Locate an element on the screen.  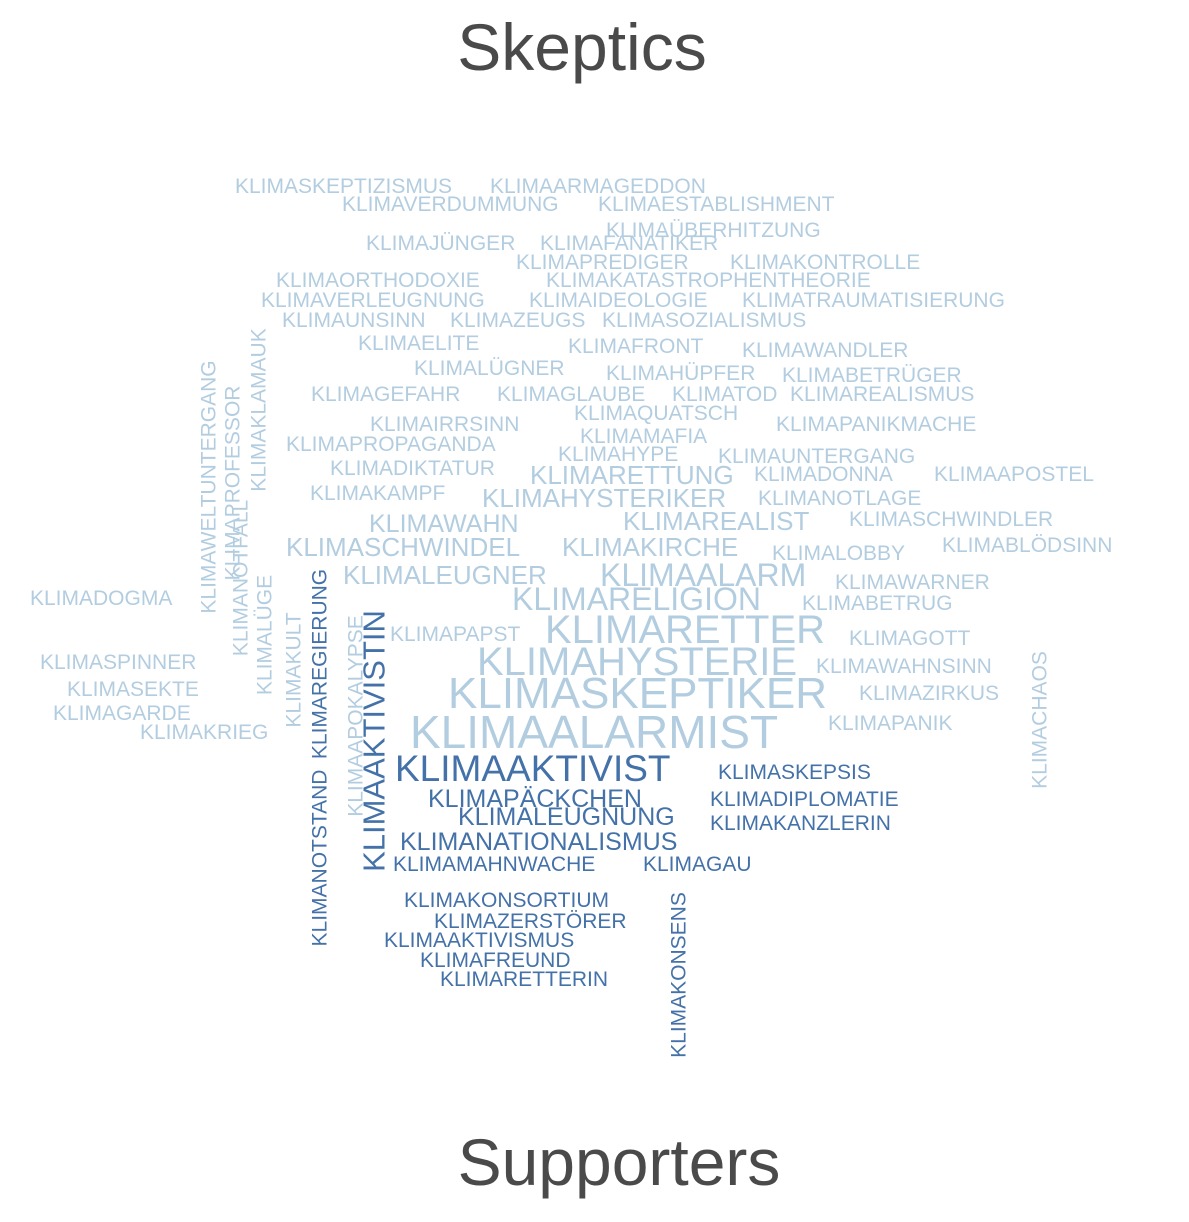
skeptic-word-klimadiktatur: KLIMADIKTATUR is located at coordinates (412, 468).